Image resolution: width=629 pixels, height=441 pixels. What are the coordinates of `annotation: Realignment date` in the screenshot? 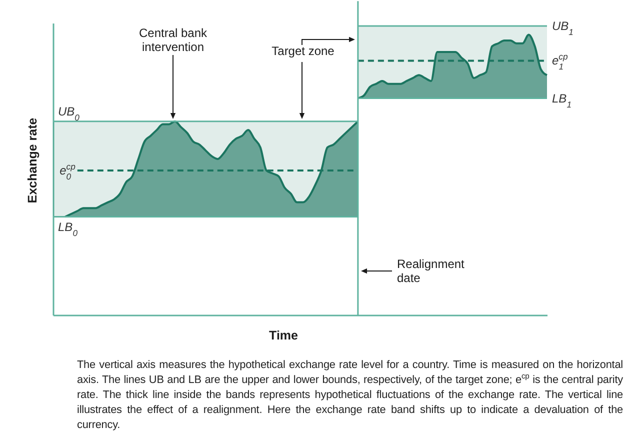 It's located at (431, 271).